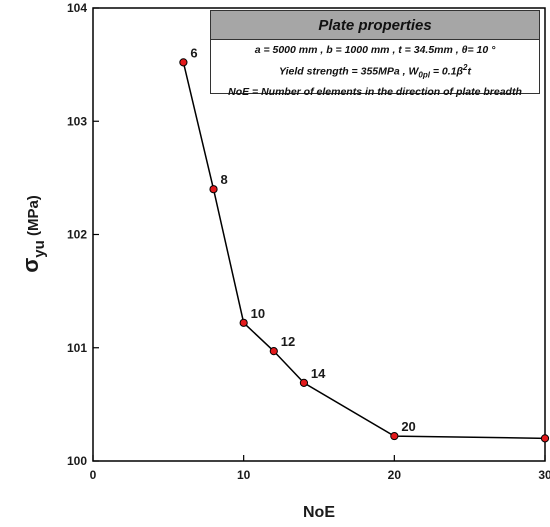  What do you see at coordinates (258, 313) in the screenshot?
I see `data-point-label: 10` at bounding box center [258, 313].